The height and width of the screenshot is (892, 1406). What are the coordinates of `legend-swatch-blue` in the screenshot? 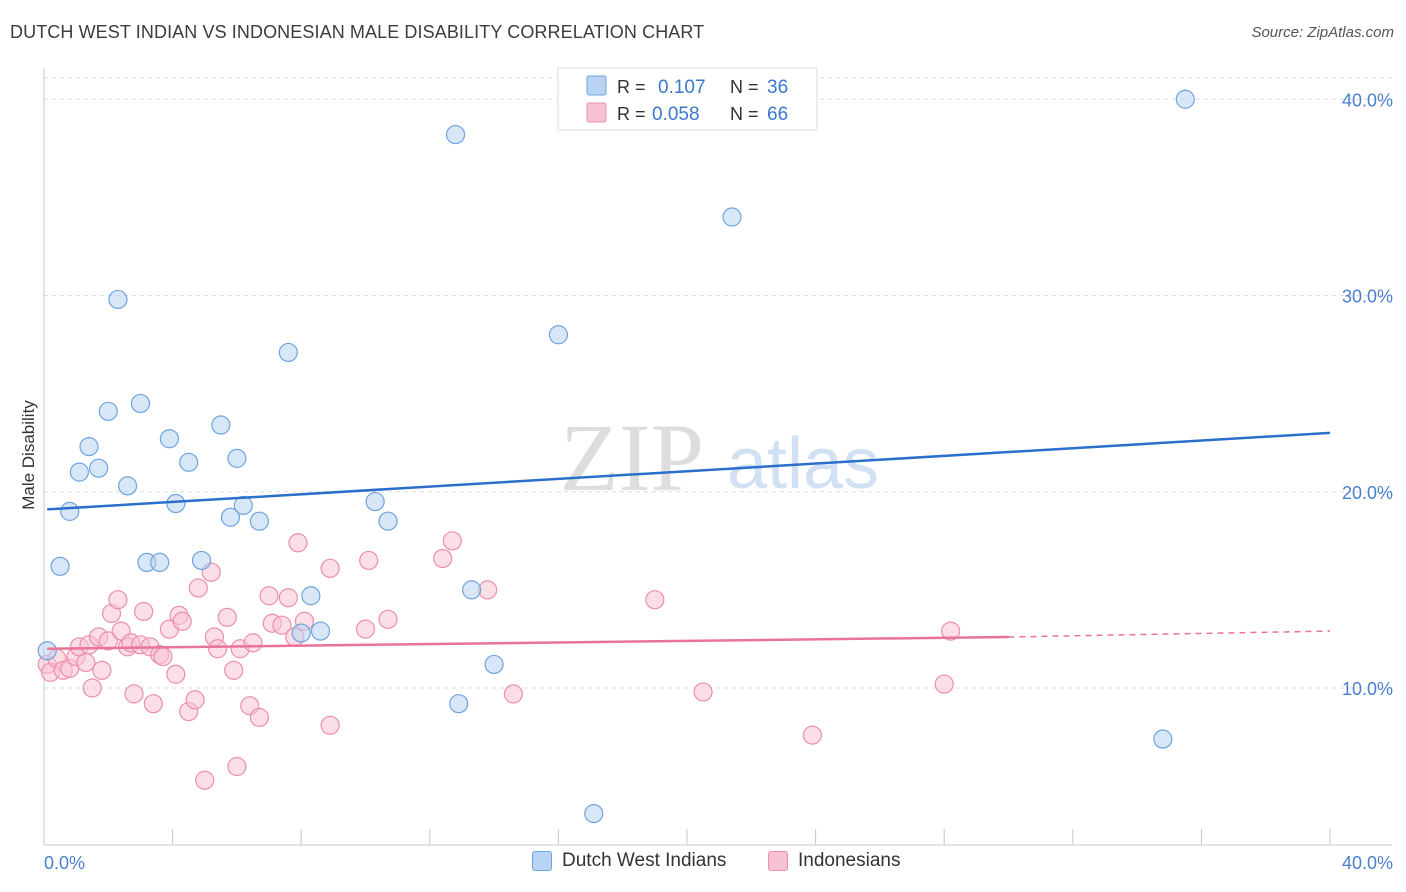 It's located at (596, 85).